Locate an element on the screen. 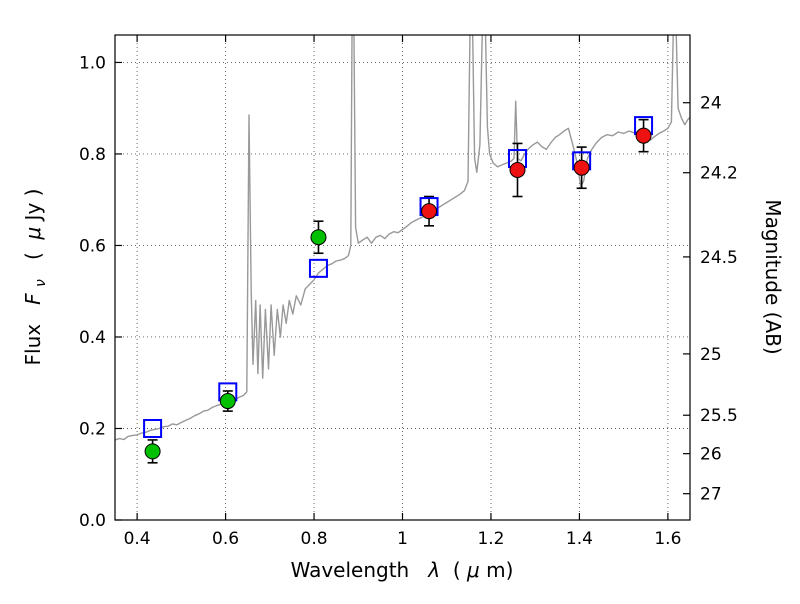 This screenshot has width=800, height=604. x-tick-label: 1.6 is located at coordinates (667, 539).